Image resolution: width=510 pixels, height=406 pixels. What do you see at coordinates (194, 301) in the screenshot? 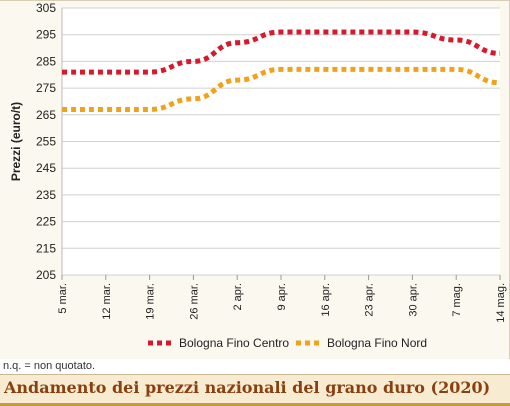
I see `x-tick-label: 26 mar.` at bounding box center [194, 301].